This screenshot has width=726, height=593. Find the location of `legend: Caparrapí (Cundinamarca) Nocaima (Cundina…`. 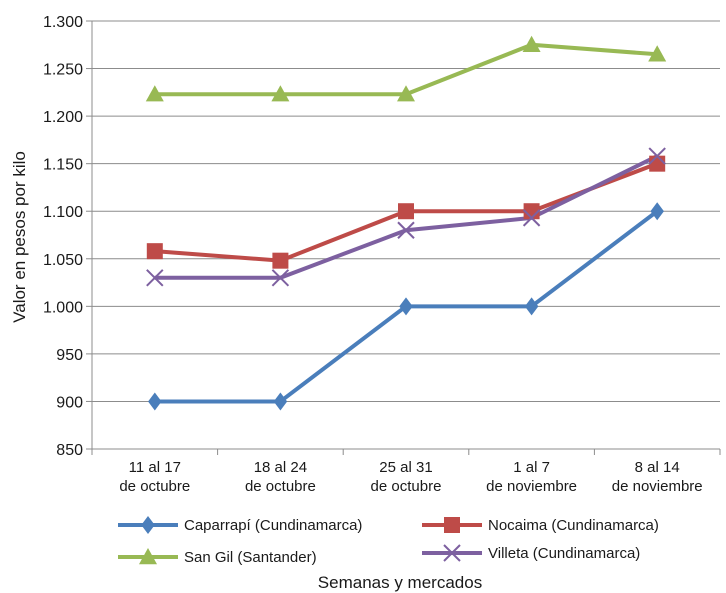

legend: Caparrapí (Cundinamarca) Nocaima (Cundina… is located at coordinates (388, 541).